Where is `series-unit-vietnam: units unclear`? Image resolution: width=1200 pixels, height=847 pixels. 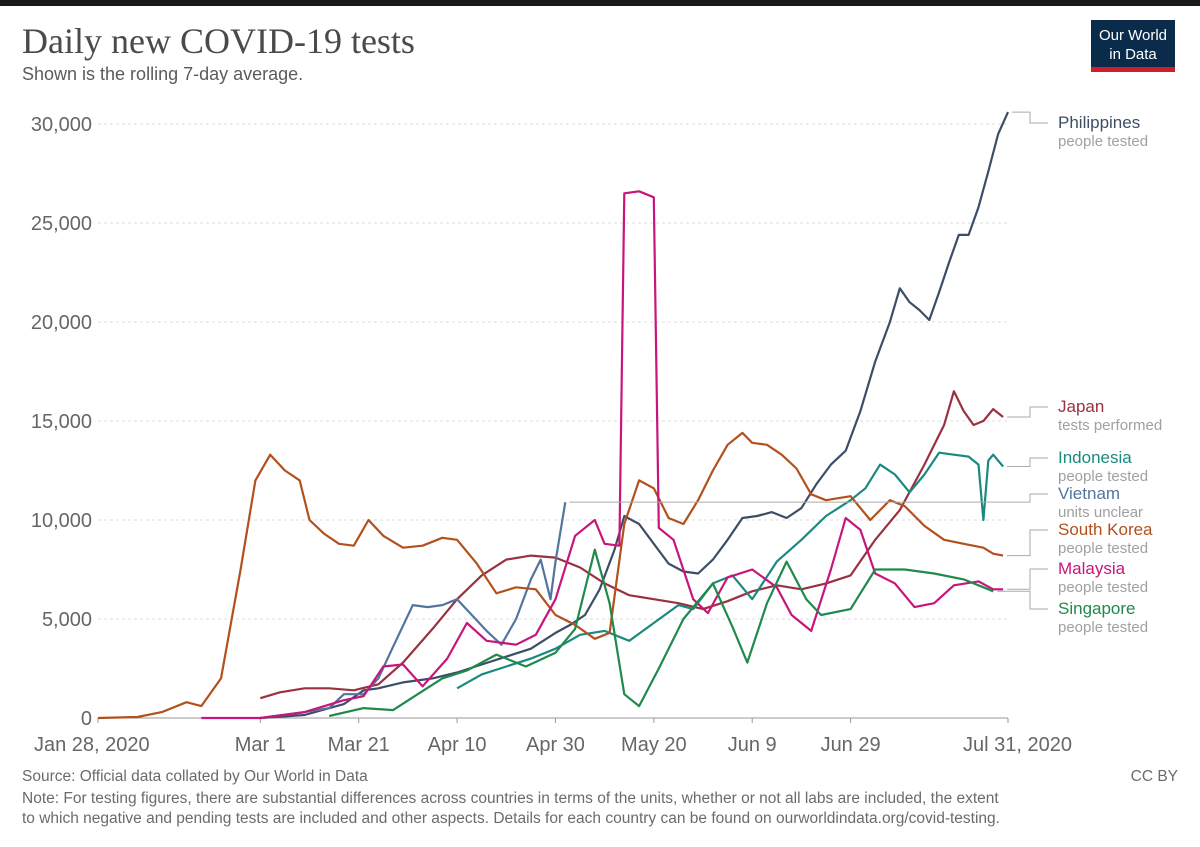 series-unit-vietnam: units unclear is located at coordinates (1100, 512).